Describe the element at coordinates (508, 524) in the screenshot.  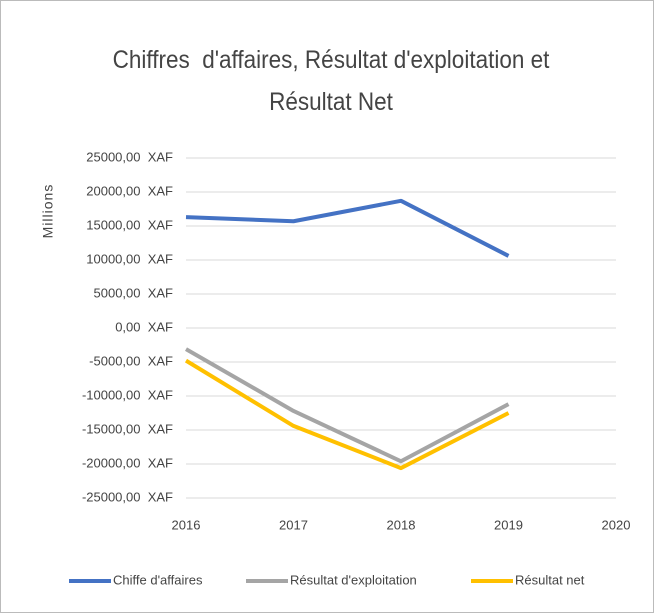
I see `x-tick-label: 2019` at that location.